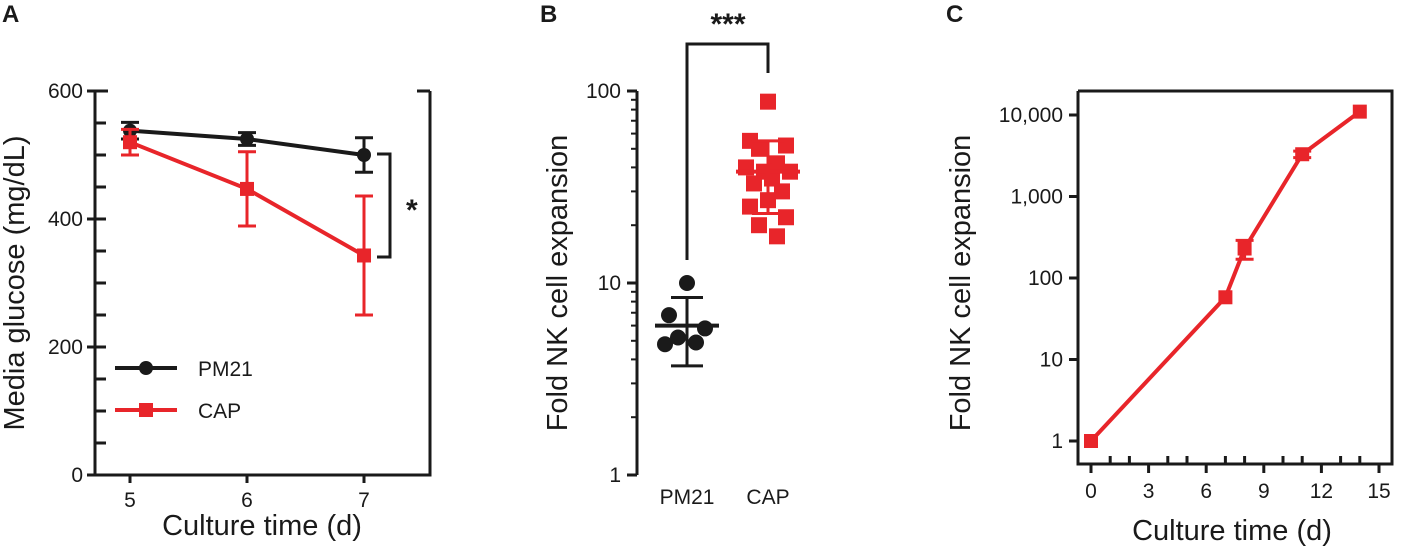  I want to click on legend-label-pm21: PM21, so click(225, 369).